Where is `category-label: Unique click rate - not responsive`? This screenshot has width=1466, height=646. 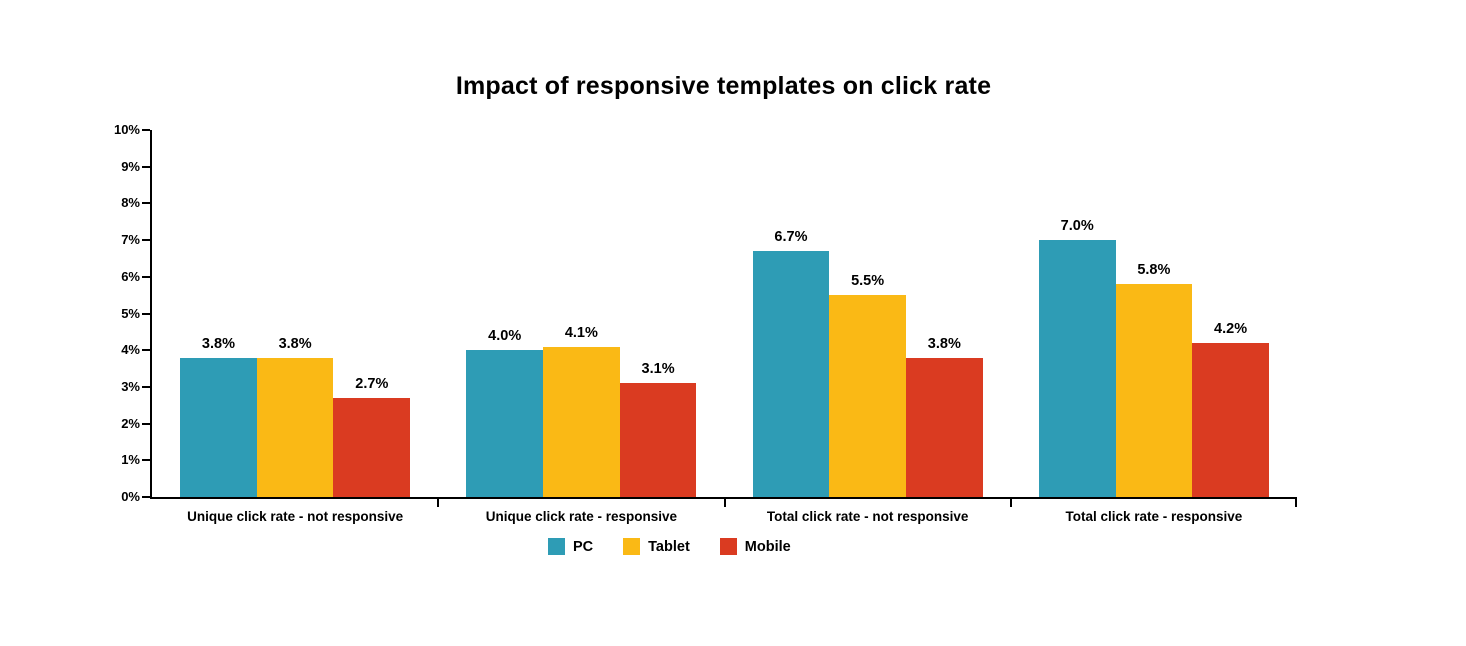
category-label: Unique click rate - not responsive is located at coordinates (295, 516).